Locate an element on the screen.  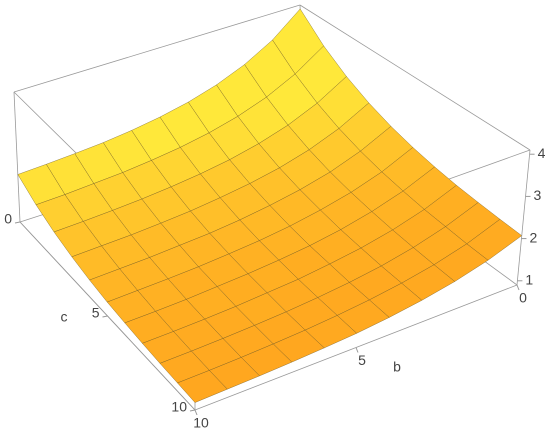
y-tick-label: 0 is located at coordinates (8, 219).